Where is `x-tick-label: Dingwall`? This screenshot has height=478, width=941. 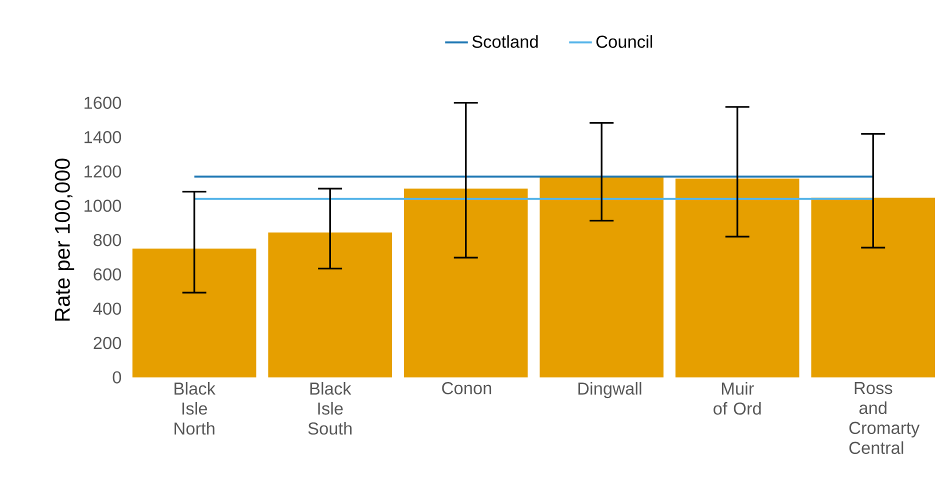
x-tick-label: Dingwall is located at coordinates (610, 390).